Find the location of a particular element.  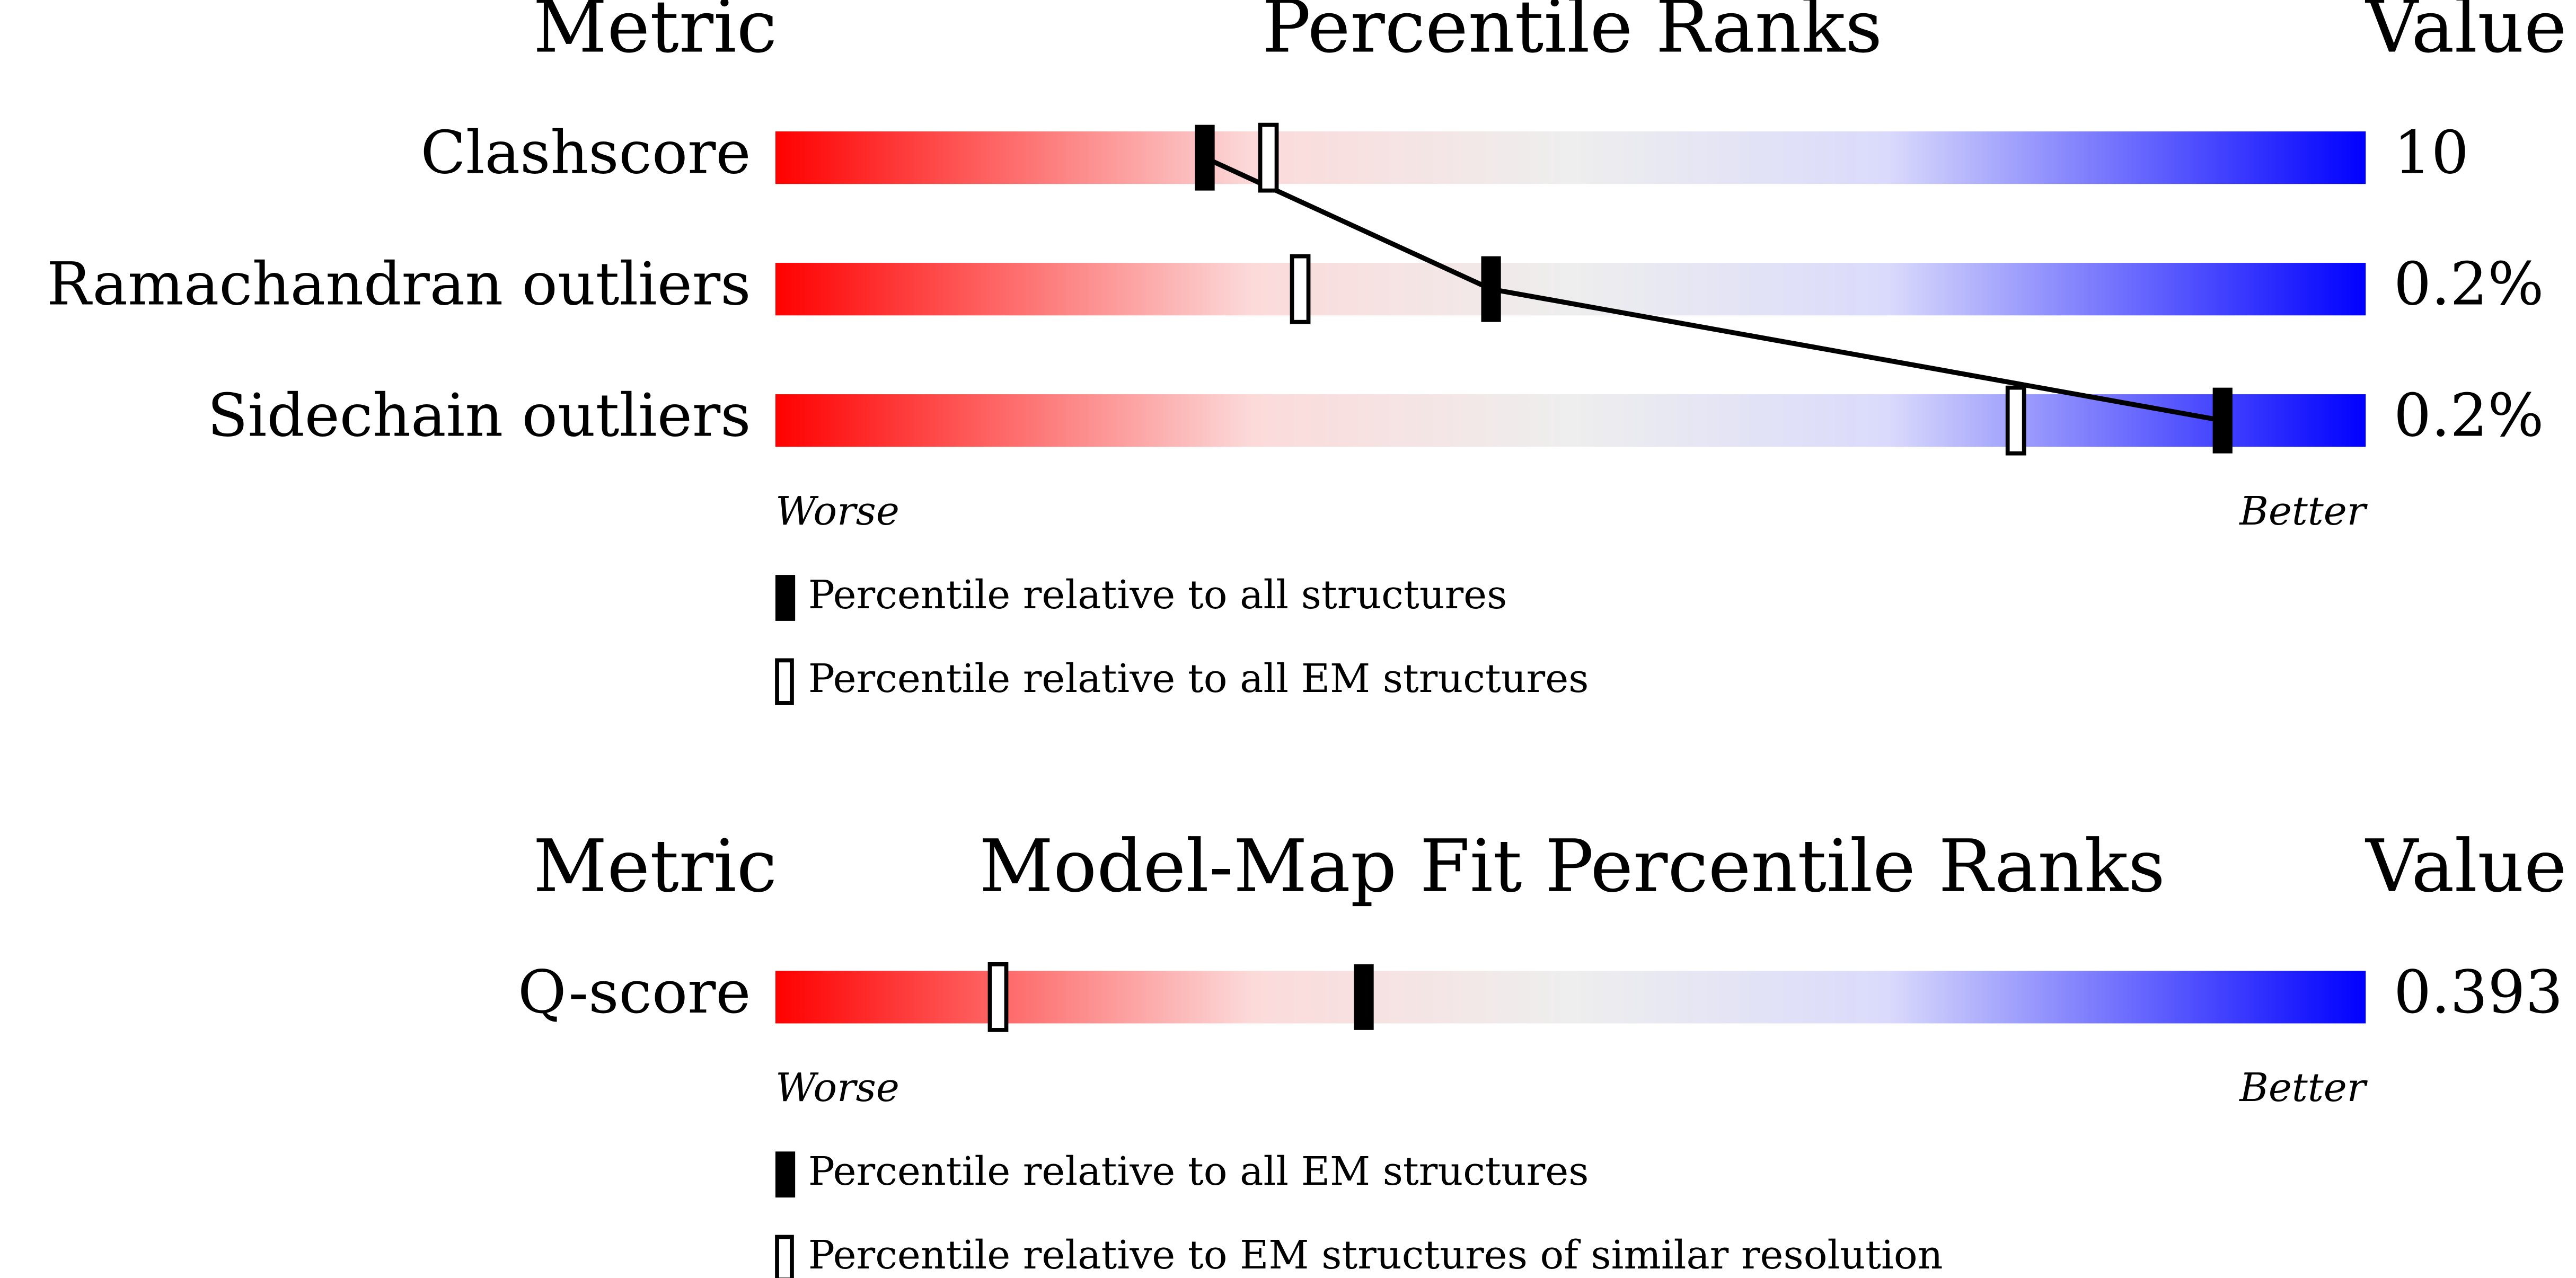

metric-label: Sidechain outliers is located at coordinates (479, 415).